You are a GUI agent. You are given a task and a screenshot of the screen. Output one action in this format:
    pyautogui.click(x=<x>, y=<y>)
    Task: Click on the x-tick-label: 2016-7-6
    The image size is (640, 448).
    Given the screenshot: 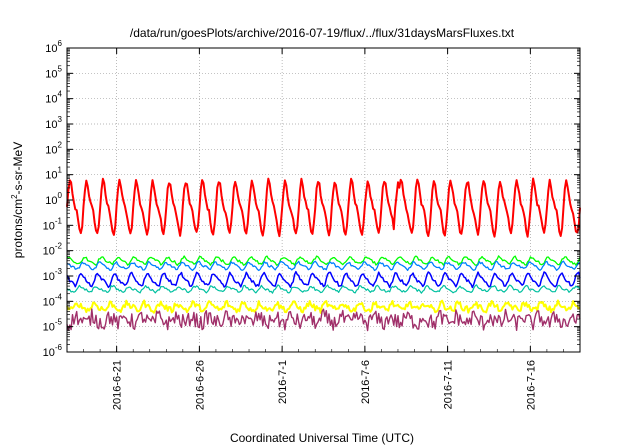 What is the action you would take?
    pyautogui.click(x=366, y=382)
    